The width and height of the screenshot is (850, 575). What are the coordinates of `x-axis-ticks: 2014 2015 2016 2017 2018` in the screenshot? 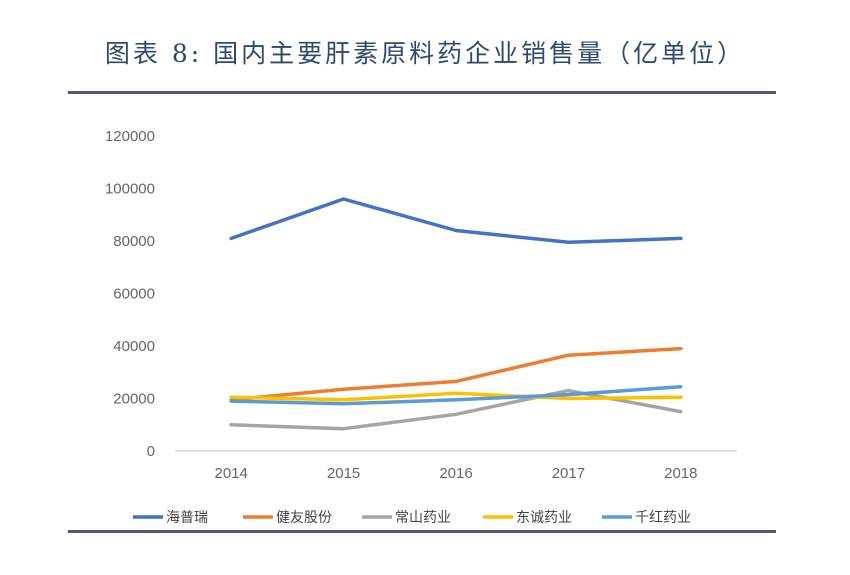 It's located at (456, 473).